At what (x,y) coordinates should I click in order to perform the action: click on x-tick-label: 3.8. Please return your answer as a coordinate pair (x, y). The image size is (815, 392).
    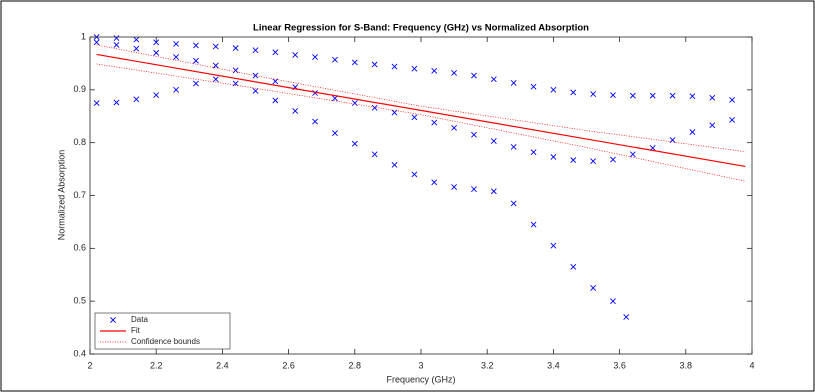
    Looking at the image, I should click on (686, 365).